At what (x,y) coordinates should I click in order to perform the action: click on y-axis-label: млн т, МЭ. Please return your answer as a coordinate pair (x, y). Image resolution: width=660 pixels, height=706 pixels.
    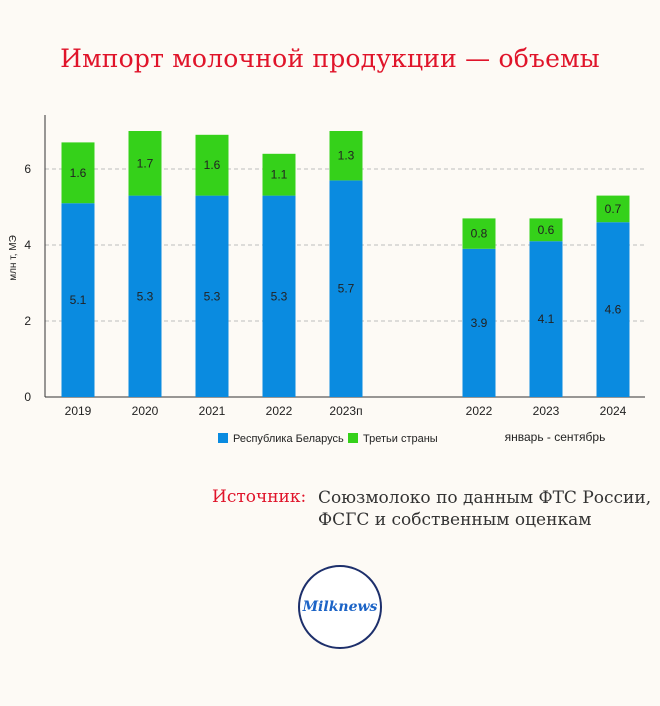
    Looking at the image, I should click on (13, 258).